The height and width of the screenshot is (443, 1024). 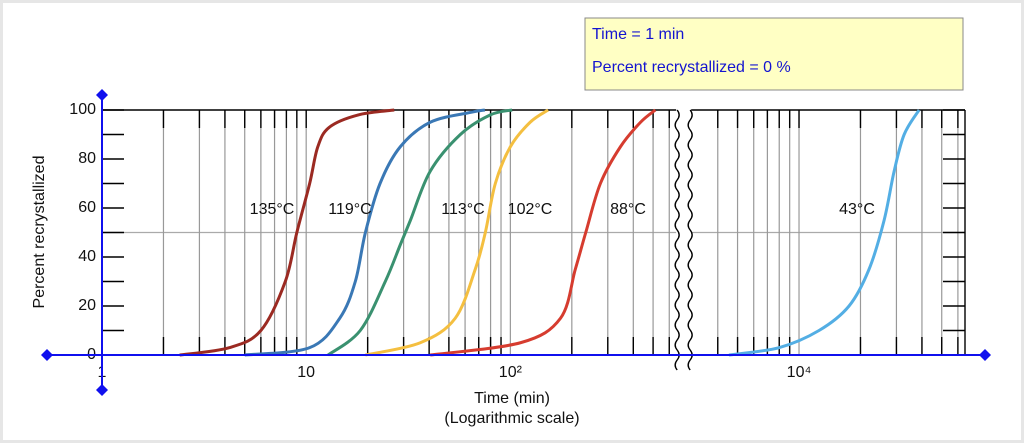 What do you see at coordinates (511, 372) in the screenshot?
I see `x-tick-label: 10²` at bounding box center [511, 372].